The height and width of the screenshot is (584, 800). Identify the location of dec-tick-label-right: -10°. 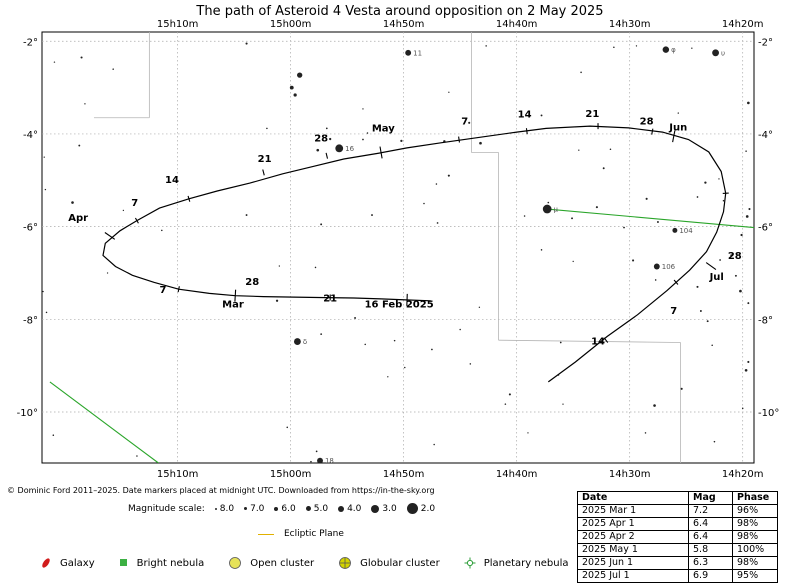
(768, 413).